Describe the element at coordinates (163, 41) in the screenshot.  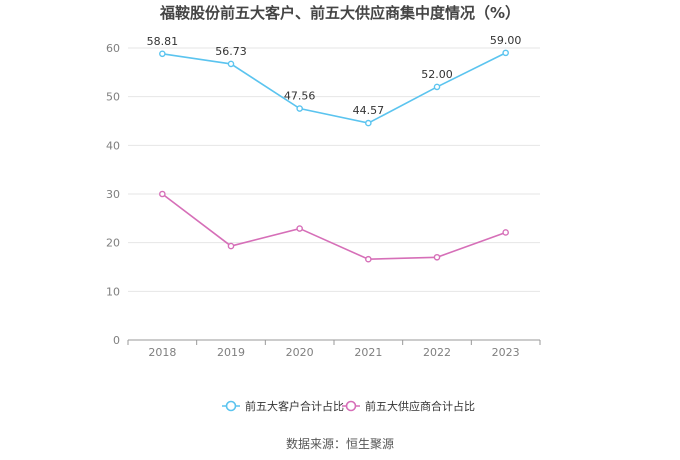
I see `data-label: 58.81` at that location.